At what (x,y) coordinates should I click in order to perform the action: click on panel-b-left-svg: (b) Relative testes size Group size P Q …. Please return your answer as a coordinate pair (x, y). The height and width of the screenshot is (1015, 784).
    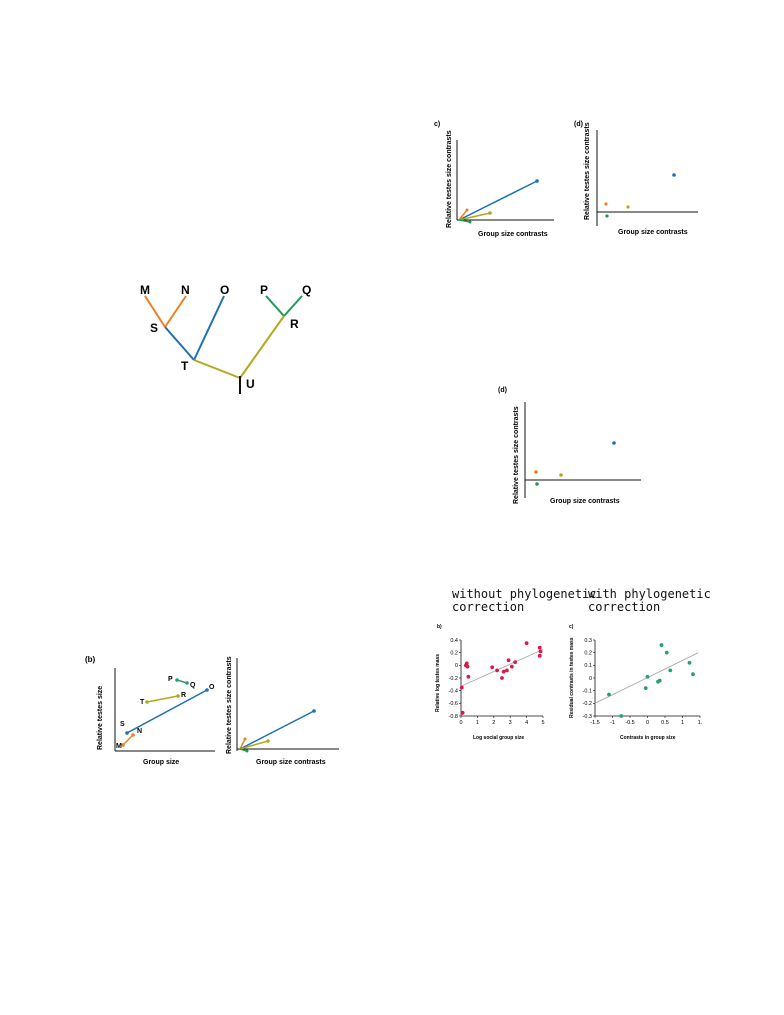
    Looking at the image, I should click on (150, 710).